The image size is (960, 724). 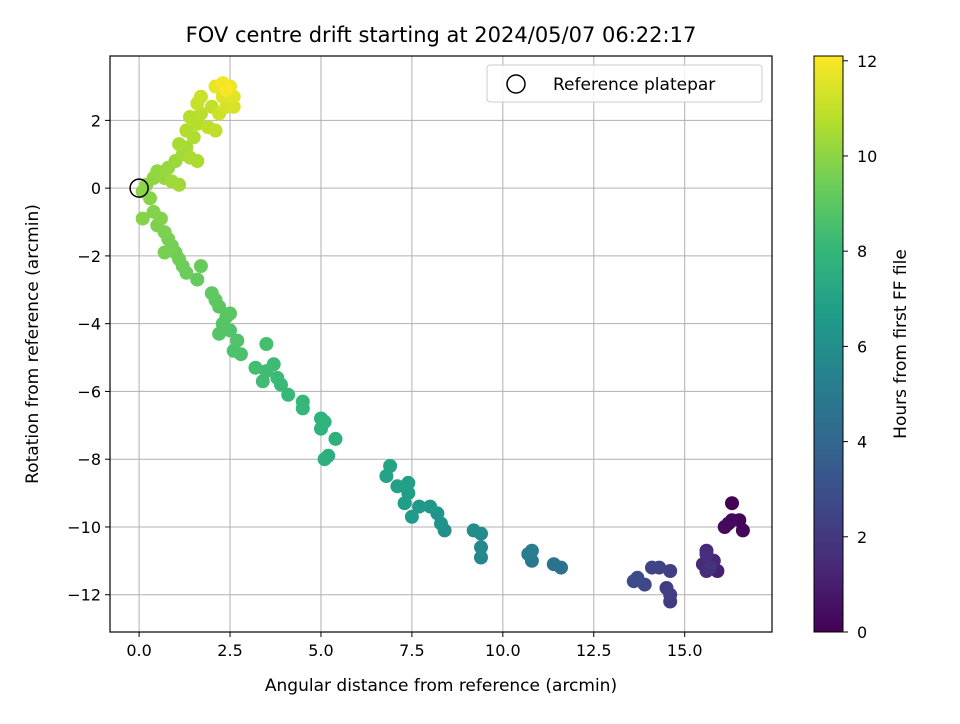 What do you see at coordinates (33, 344) in the screenshot?
I see `y-axis-label: Rotation from reference (arcmin)` at bounding box center [33, 344].